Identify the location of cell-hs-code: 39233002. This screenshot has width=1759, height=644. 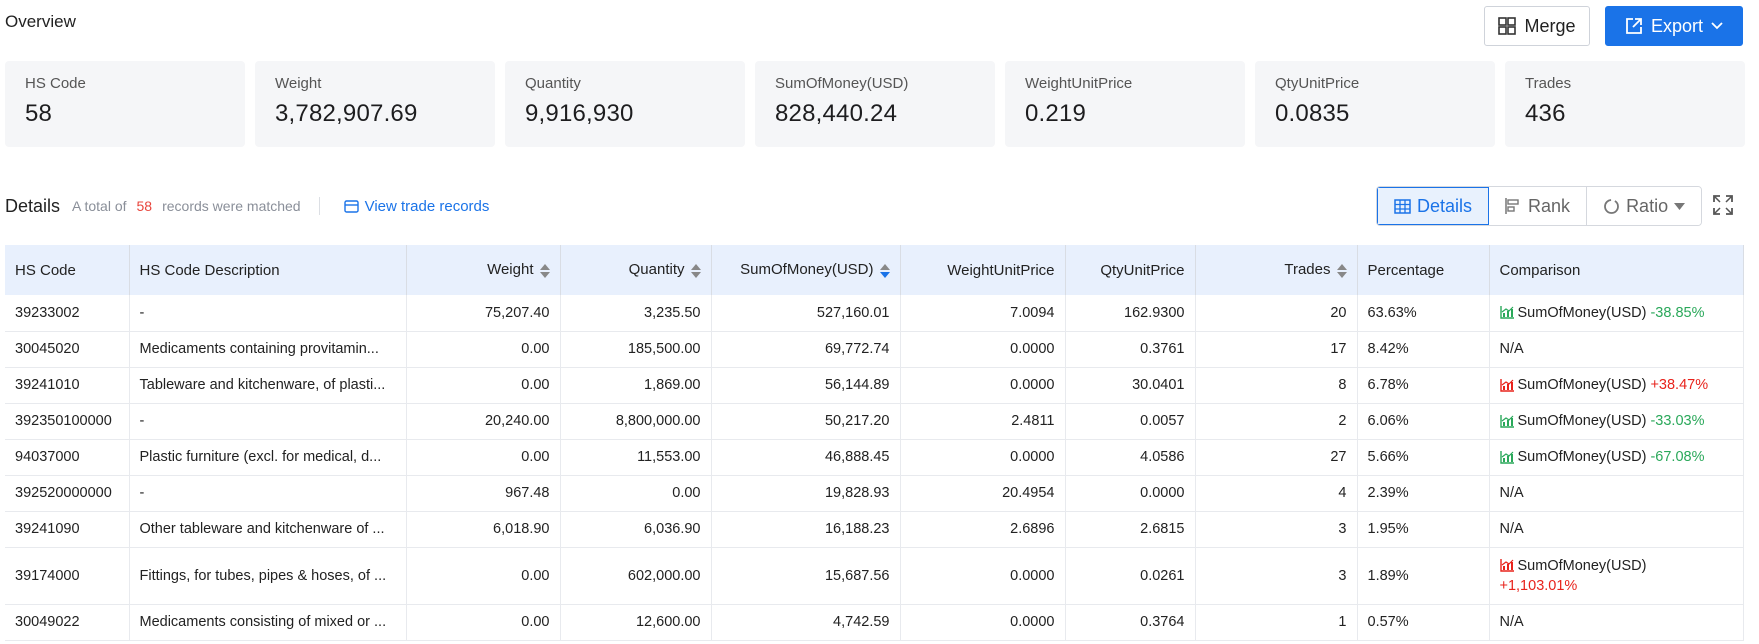
(67, 313).